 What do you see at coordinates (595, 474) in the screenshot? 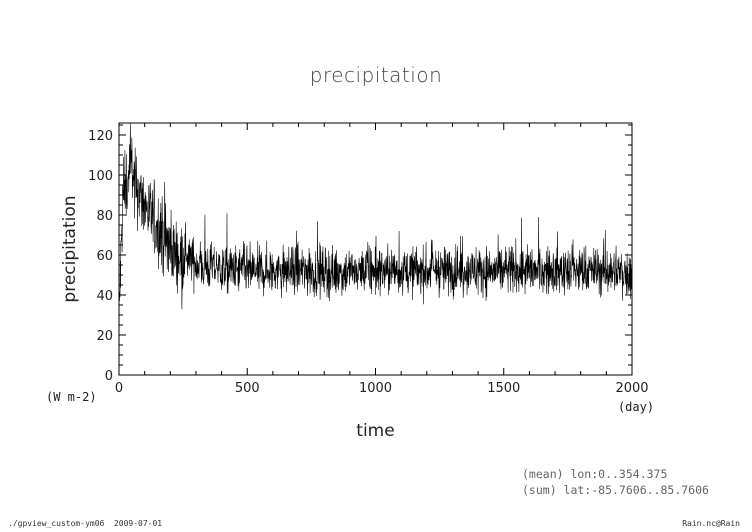
I see `mean-annotation: (mean) lon:0..354.375` at bounding box center [595, 474].